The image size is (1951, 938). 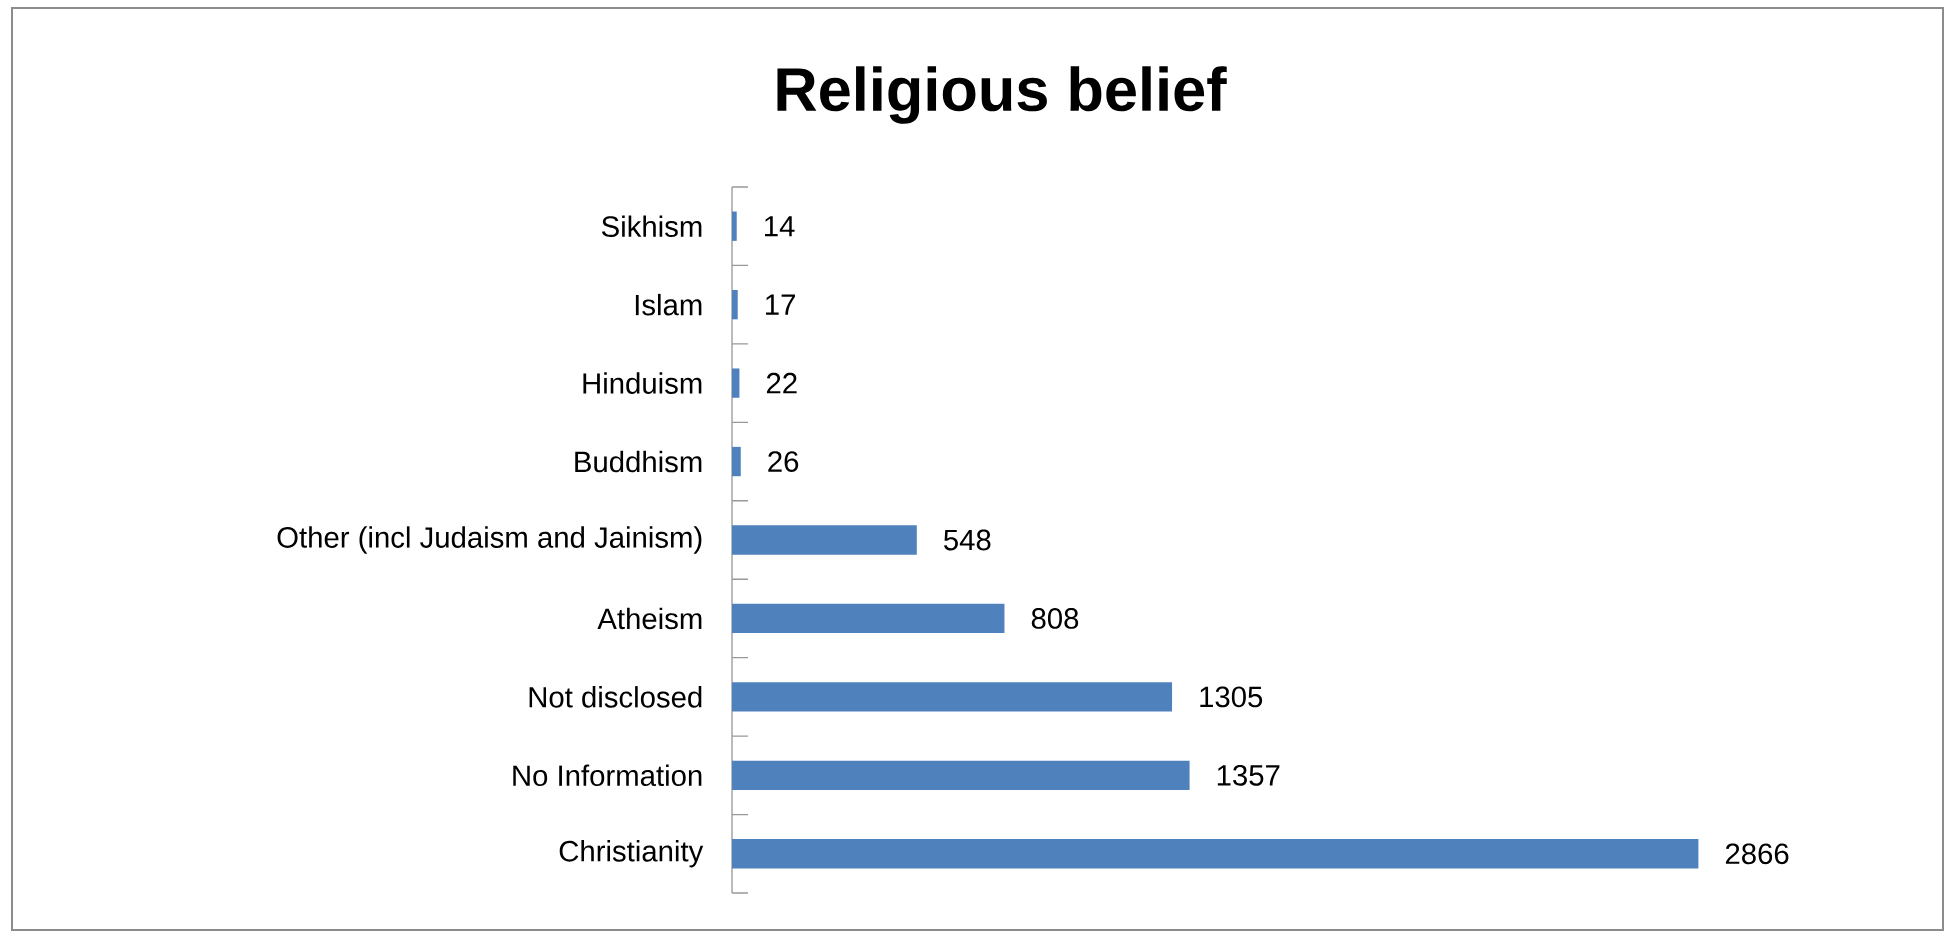 What do you see at coordinates (1002, 95) in the screenshot?
I see `chart-title: Religious belief` at bounding box center [1002, 95].